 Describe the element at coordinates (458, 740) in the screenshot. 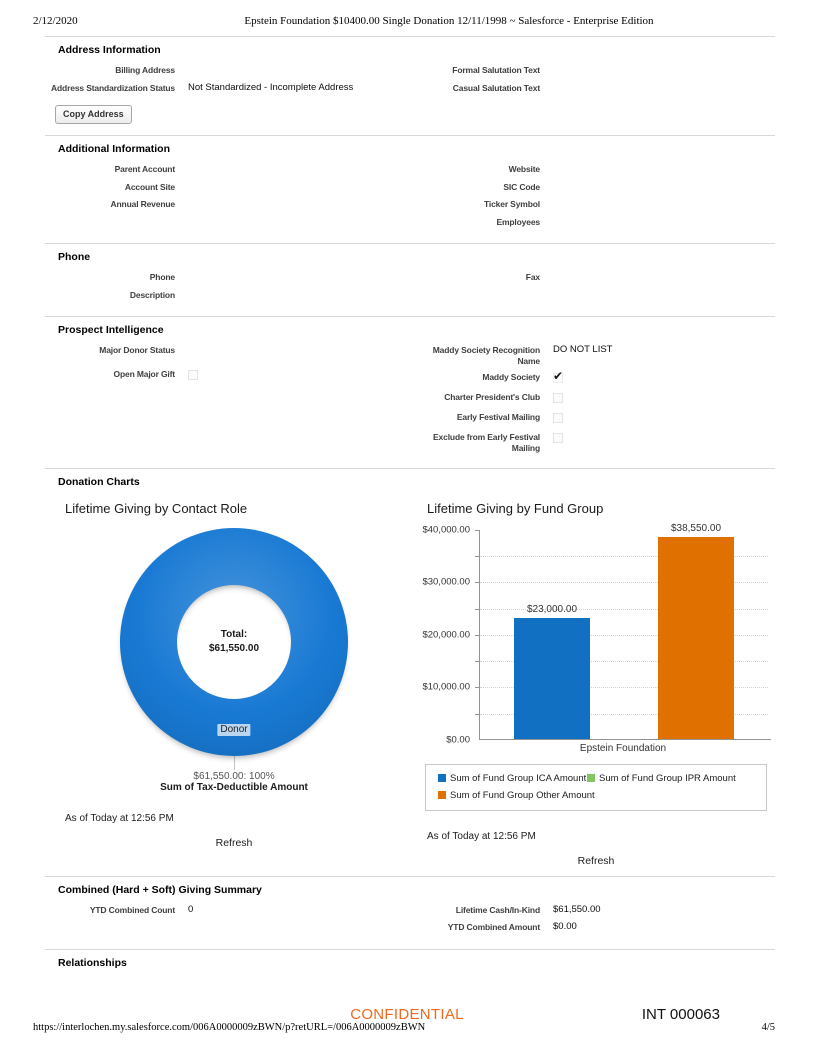

I see `y-axis-tick-label: $0.00` at that location.